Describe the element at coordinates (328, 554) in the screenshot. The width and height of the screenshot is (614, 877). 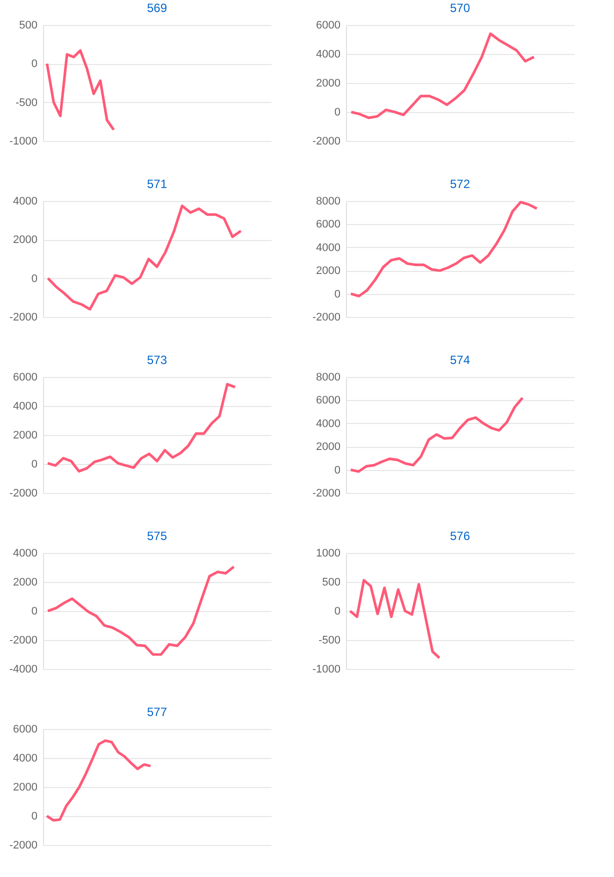
I see `y-tick-label: 1000` at that location.